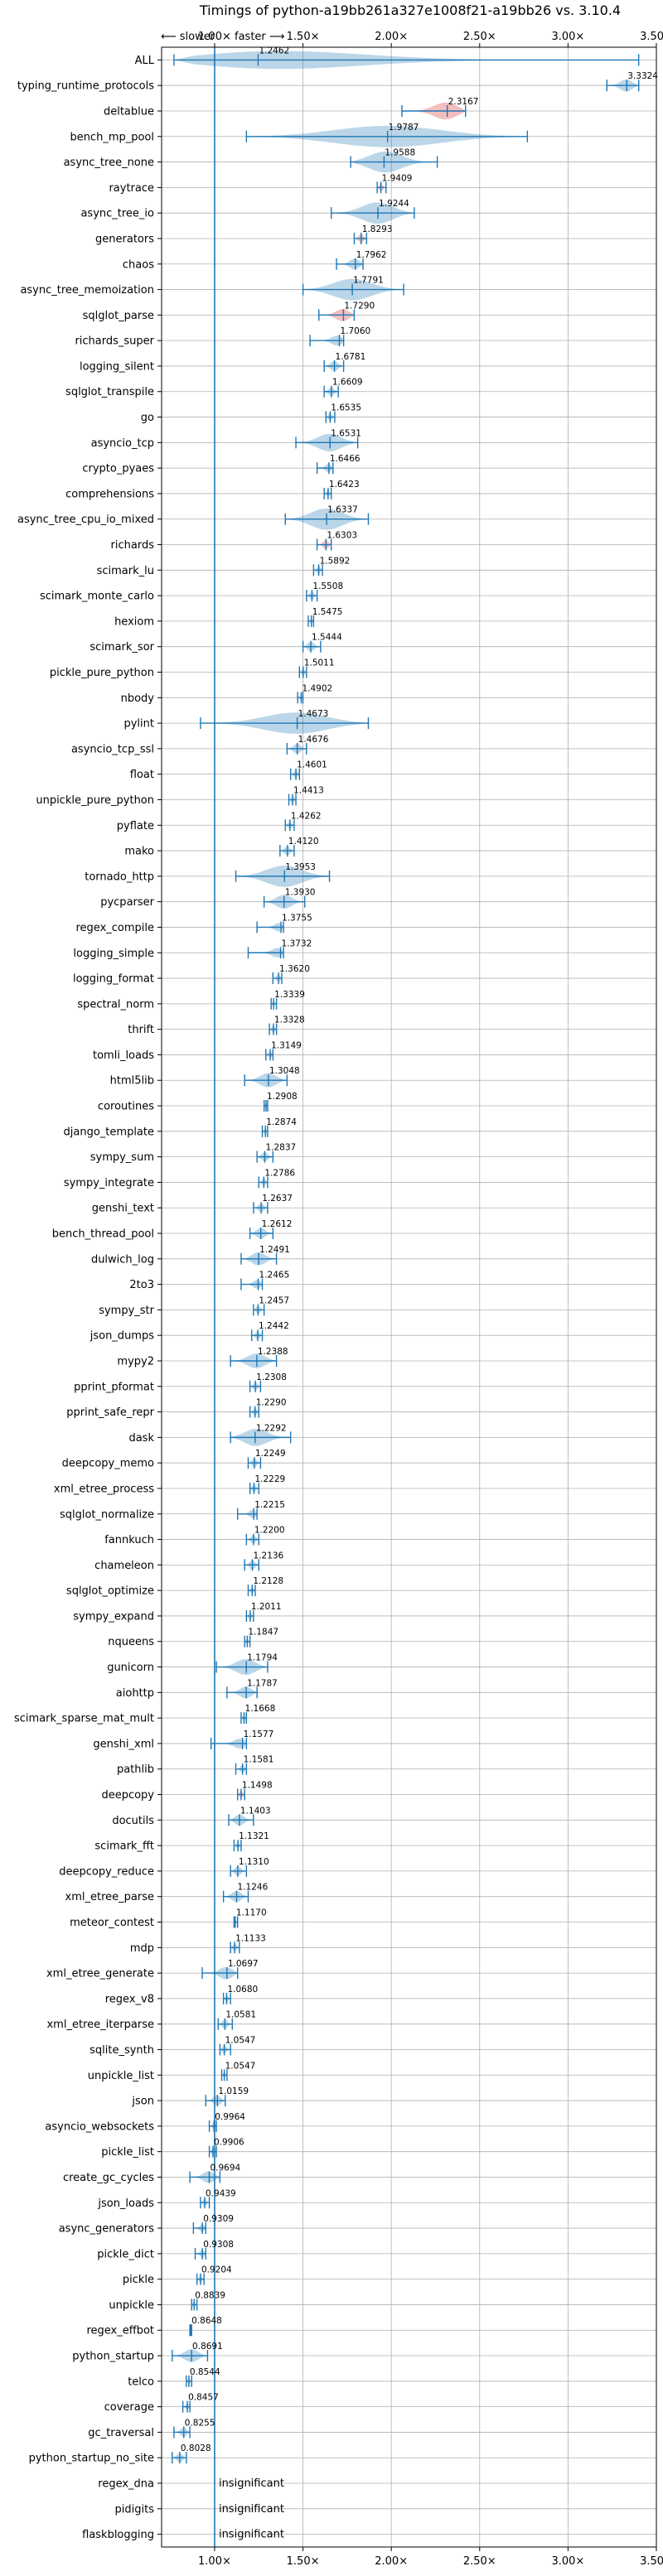 This screenshot has height=2576, width=663. Describe the element at coordinates (346, 433) in the screenshot. I see `value-label: 1.6531` at that location.